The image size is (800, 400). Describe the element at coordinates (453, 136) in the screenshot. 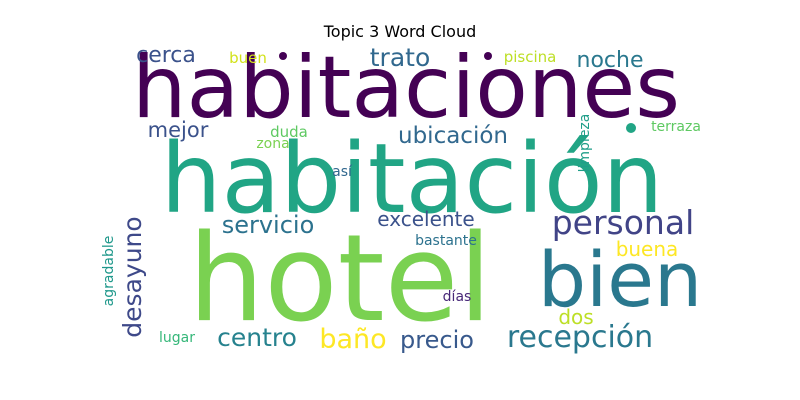

I see `word-ubicacion: ubicación` at that location.